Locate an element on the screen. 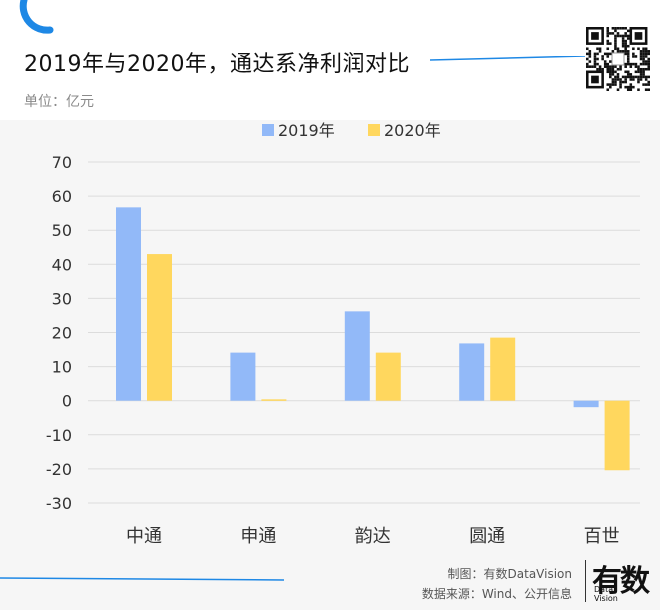  y-tick-label: 20 is located at coordinates (62, 333).